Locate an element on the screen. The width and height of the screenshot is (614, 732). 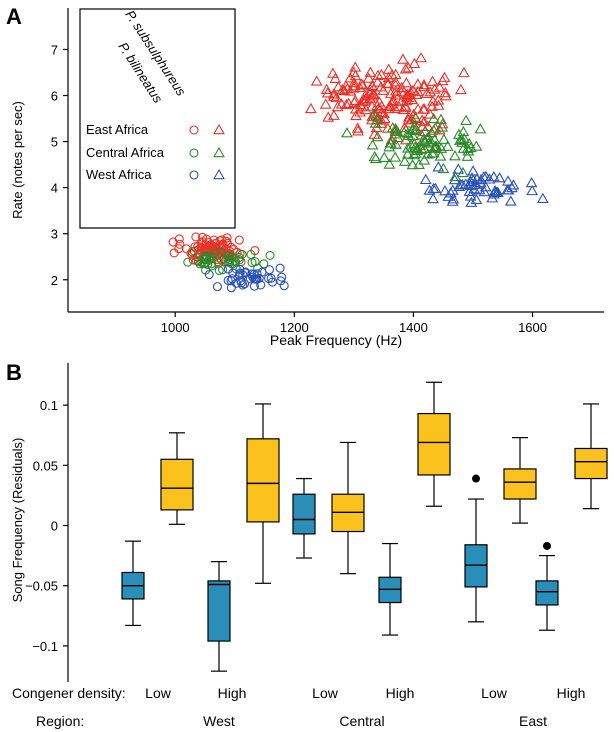
region-label-east: East is located at coordinates (533, 721).